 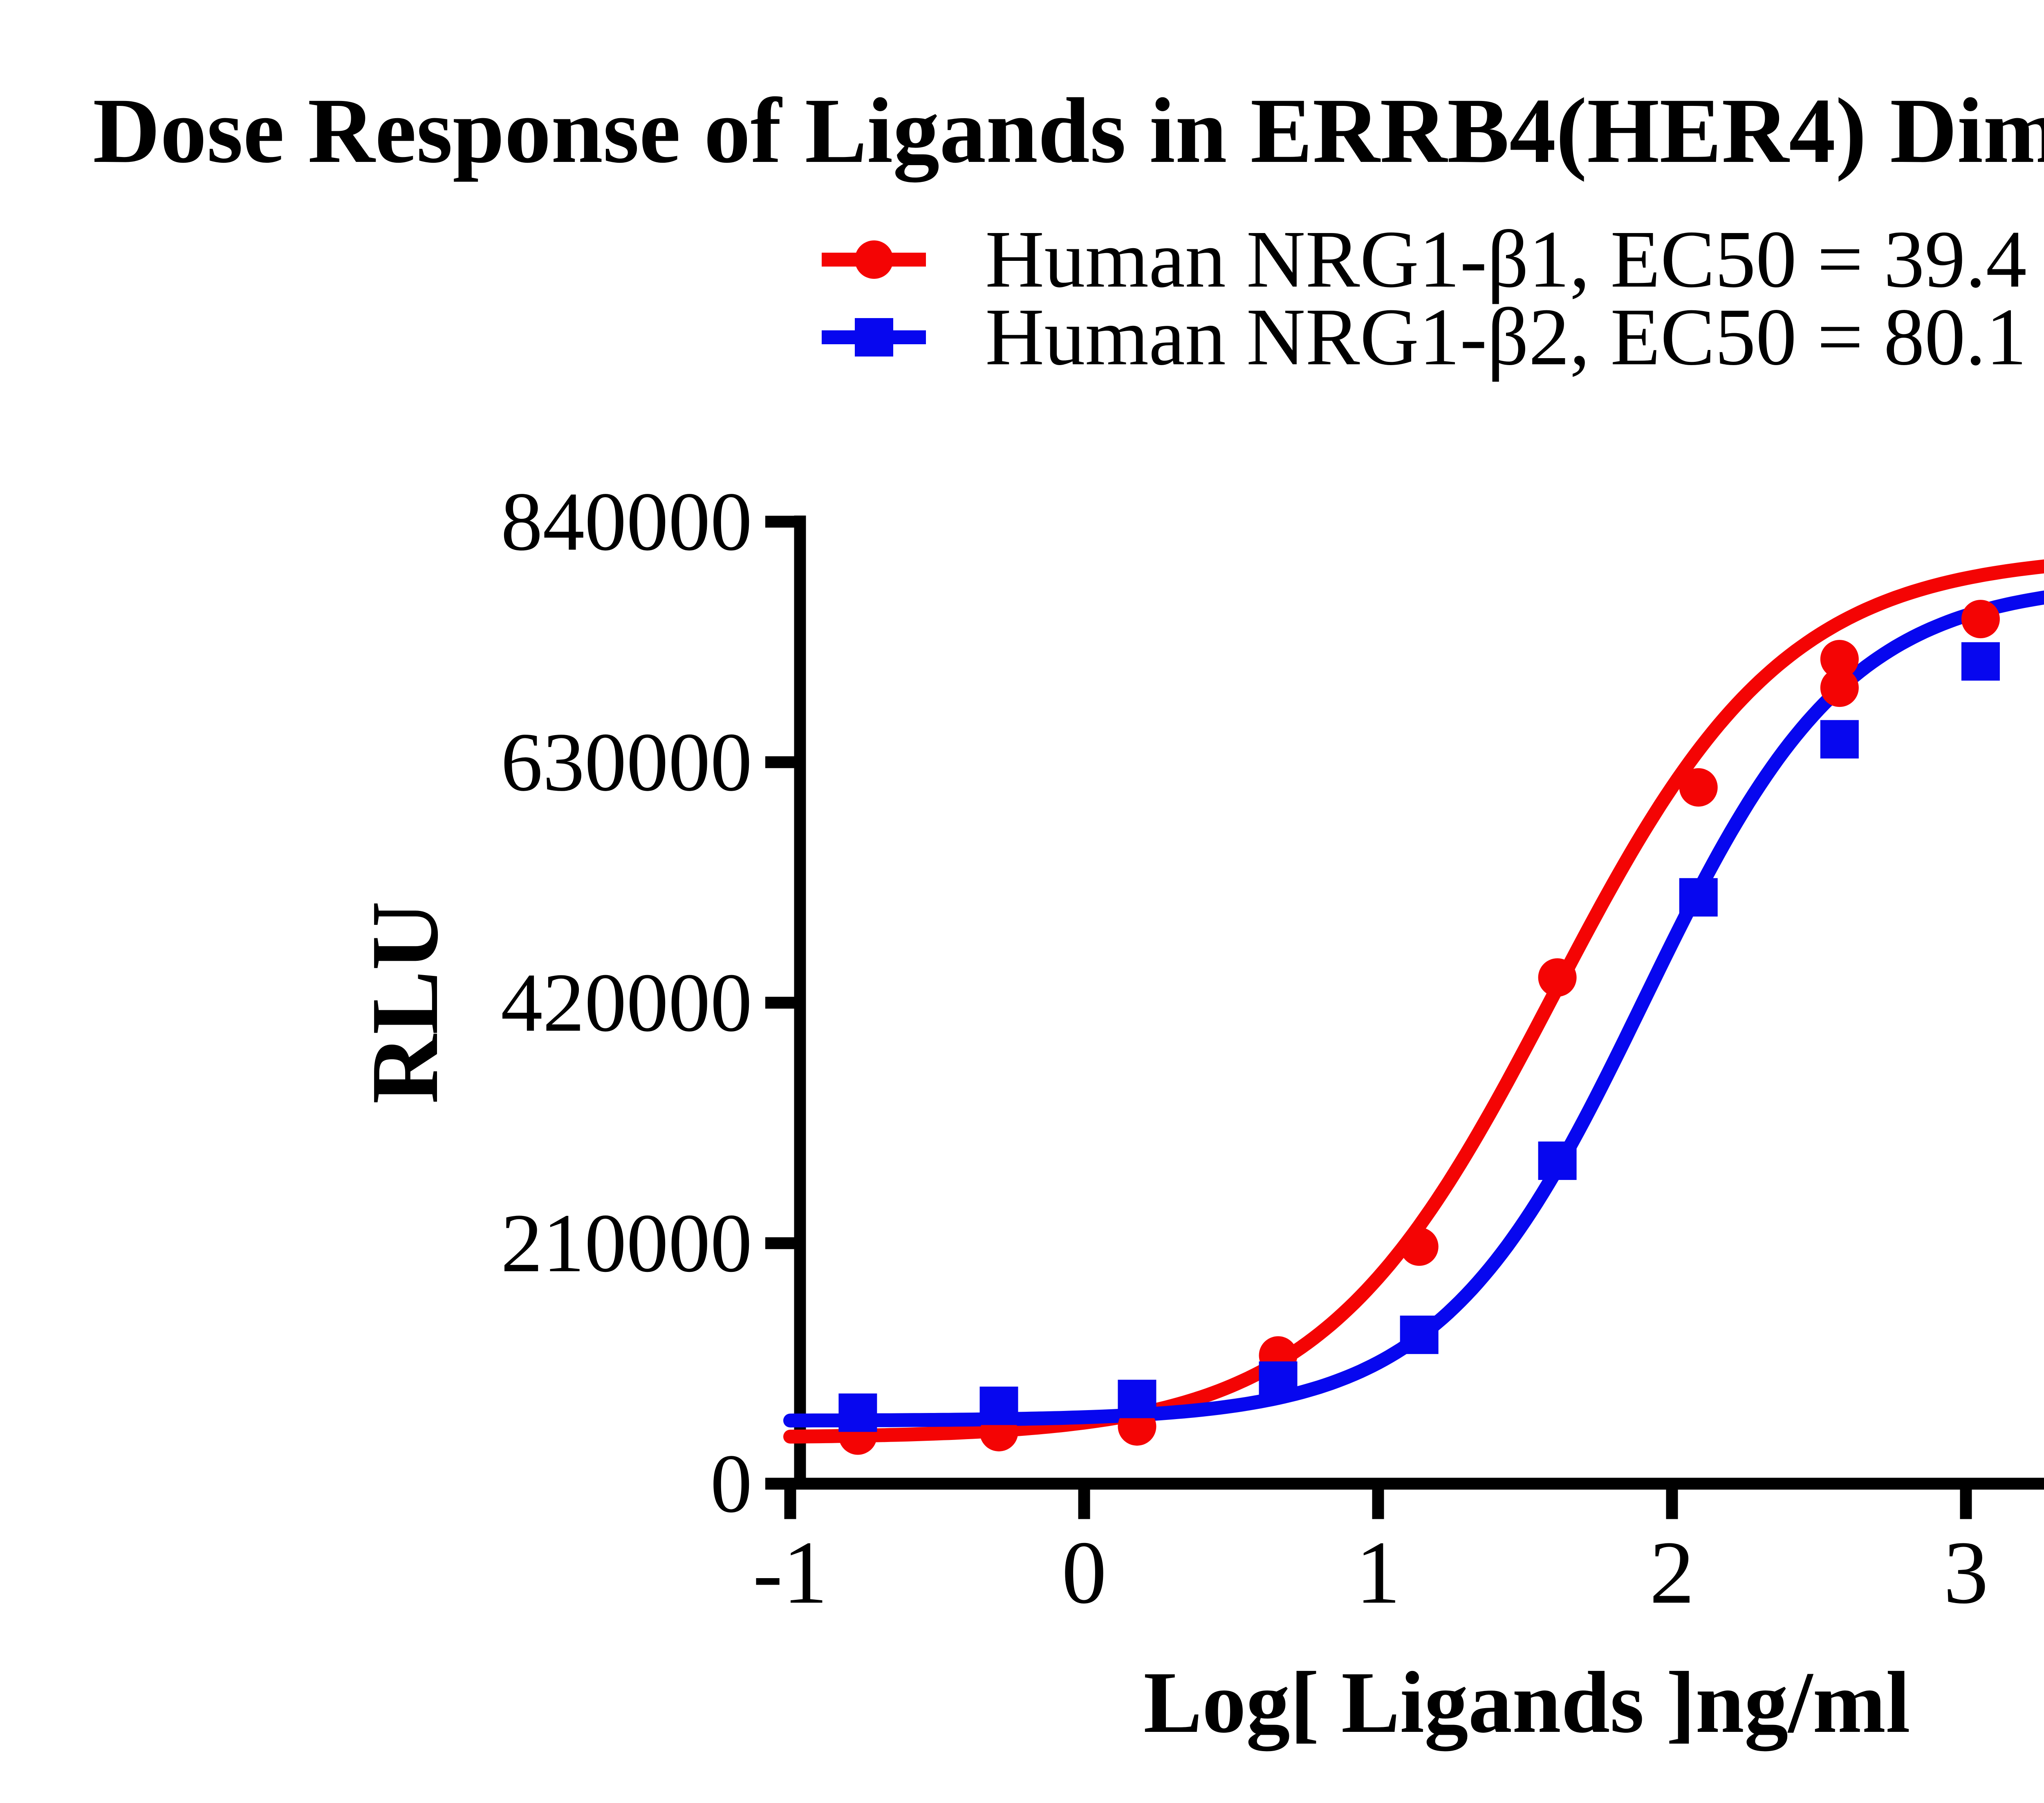 I want to click on x-axis-title: Log[ Ligands ]ng/ml, so click(x=1527, y=1702).